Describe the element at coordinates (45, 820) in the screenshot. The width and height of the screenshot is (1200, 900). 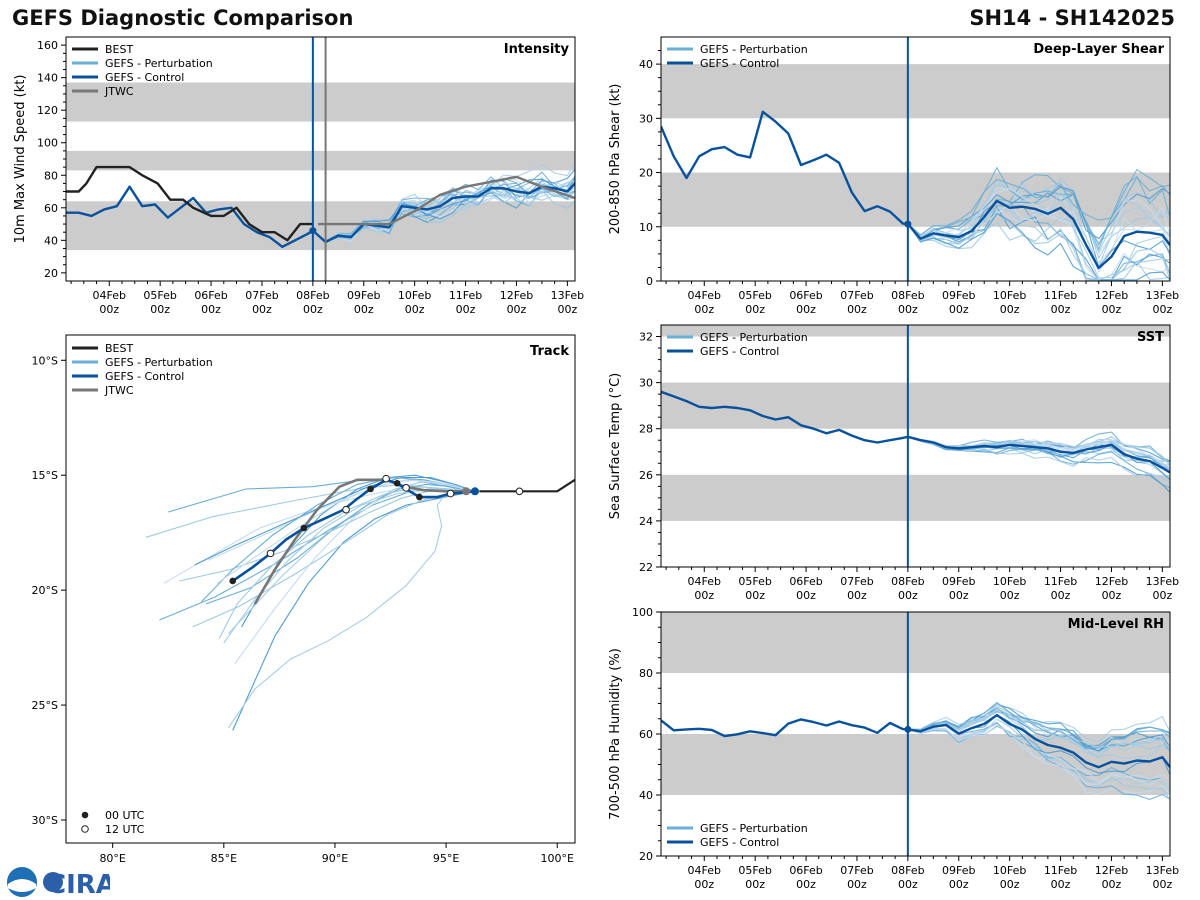
I see `track-lat-label: 30°S` at that location.